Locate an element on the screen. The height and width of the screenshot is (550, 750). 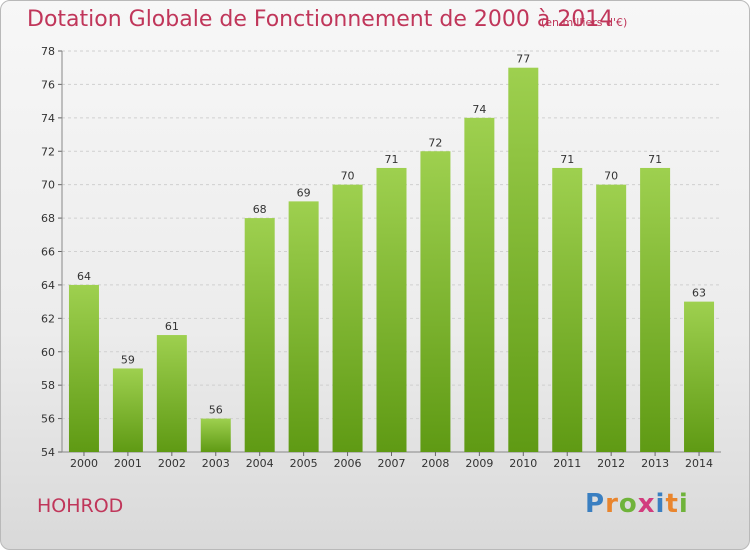
data-label: 63 is located at coordinates (699, 293).